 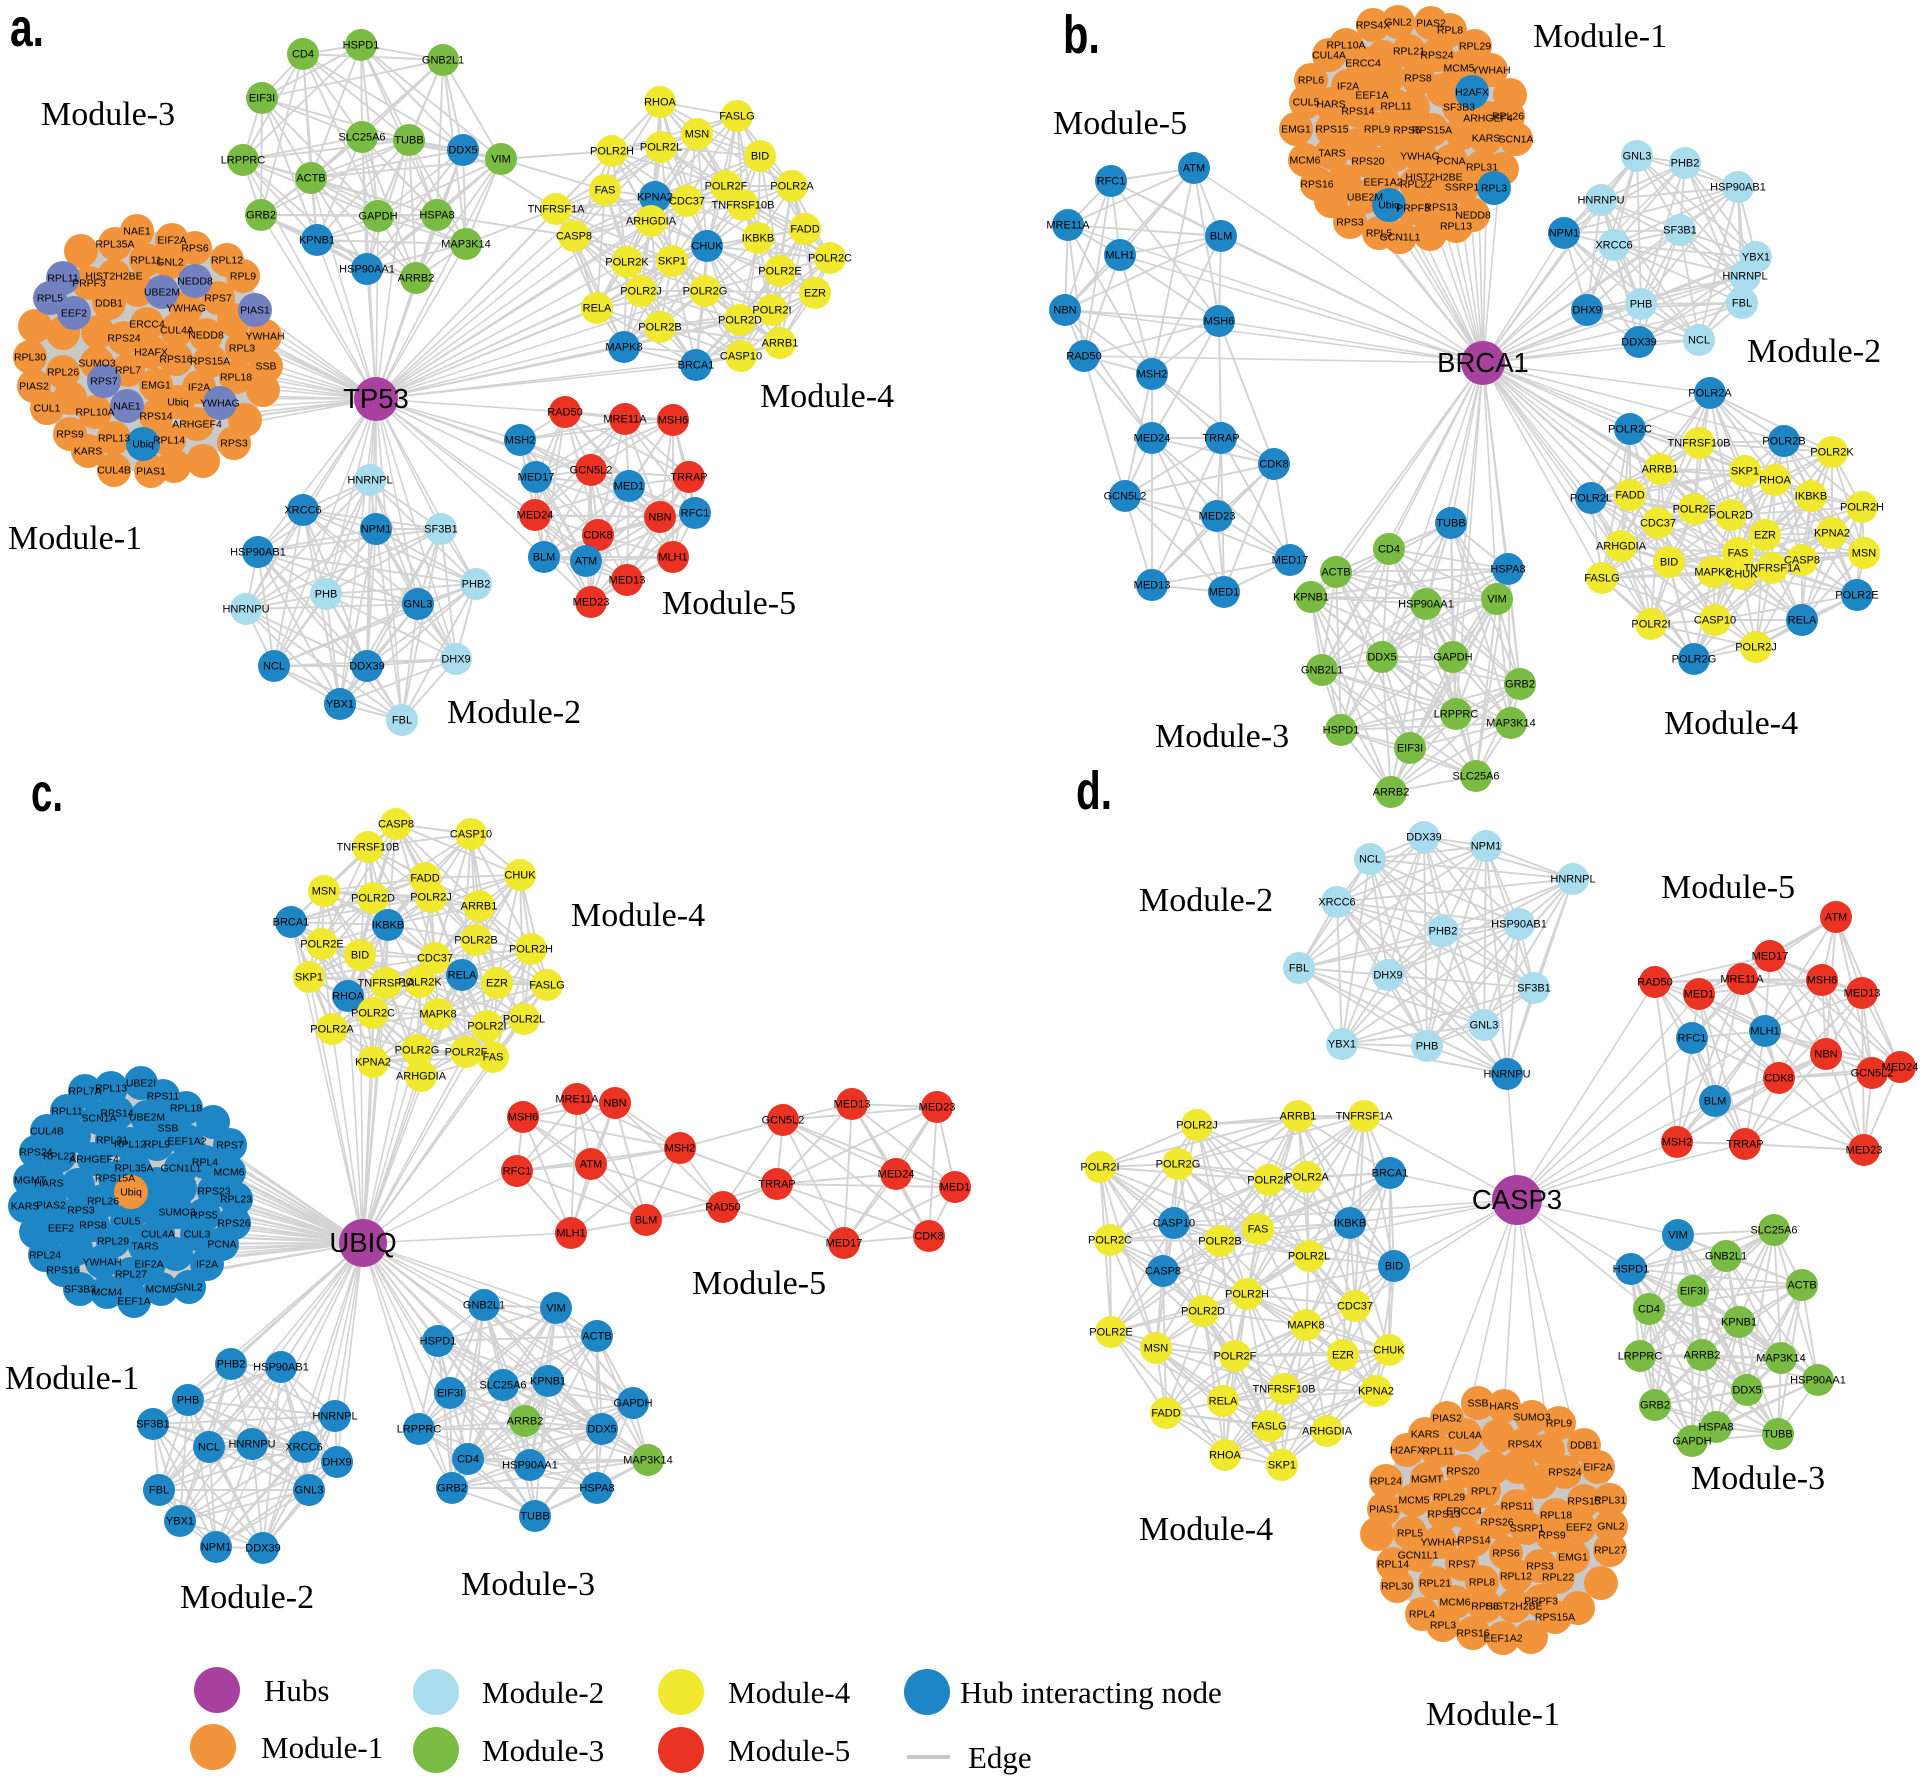 What do you see at coordinates (1475, 47) in the screenshot?
I see `svg-text: RPL29` at bounding box center [1475, 47].